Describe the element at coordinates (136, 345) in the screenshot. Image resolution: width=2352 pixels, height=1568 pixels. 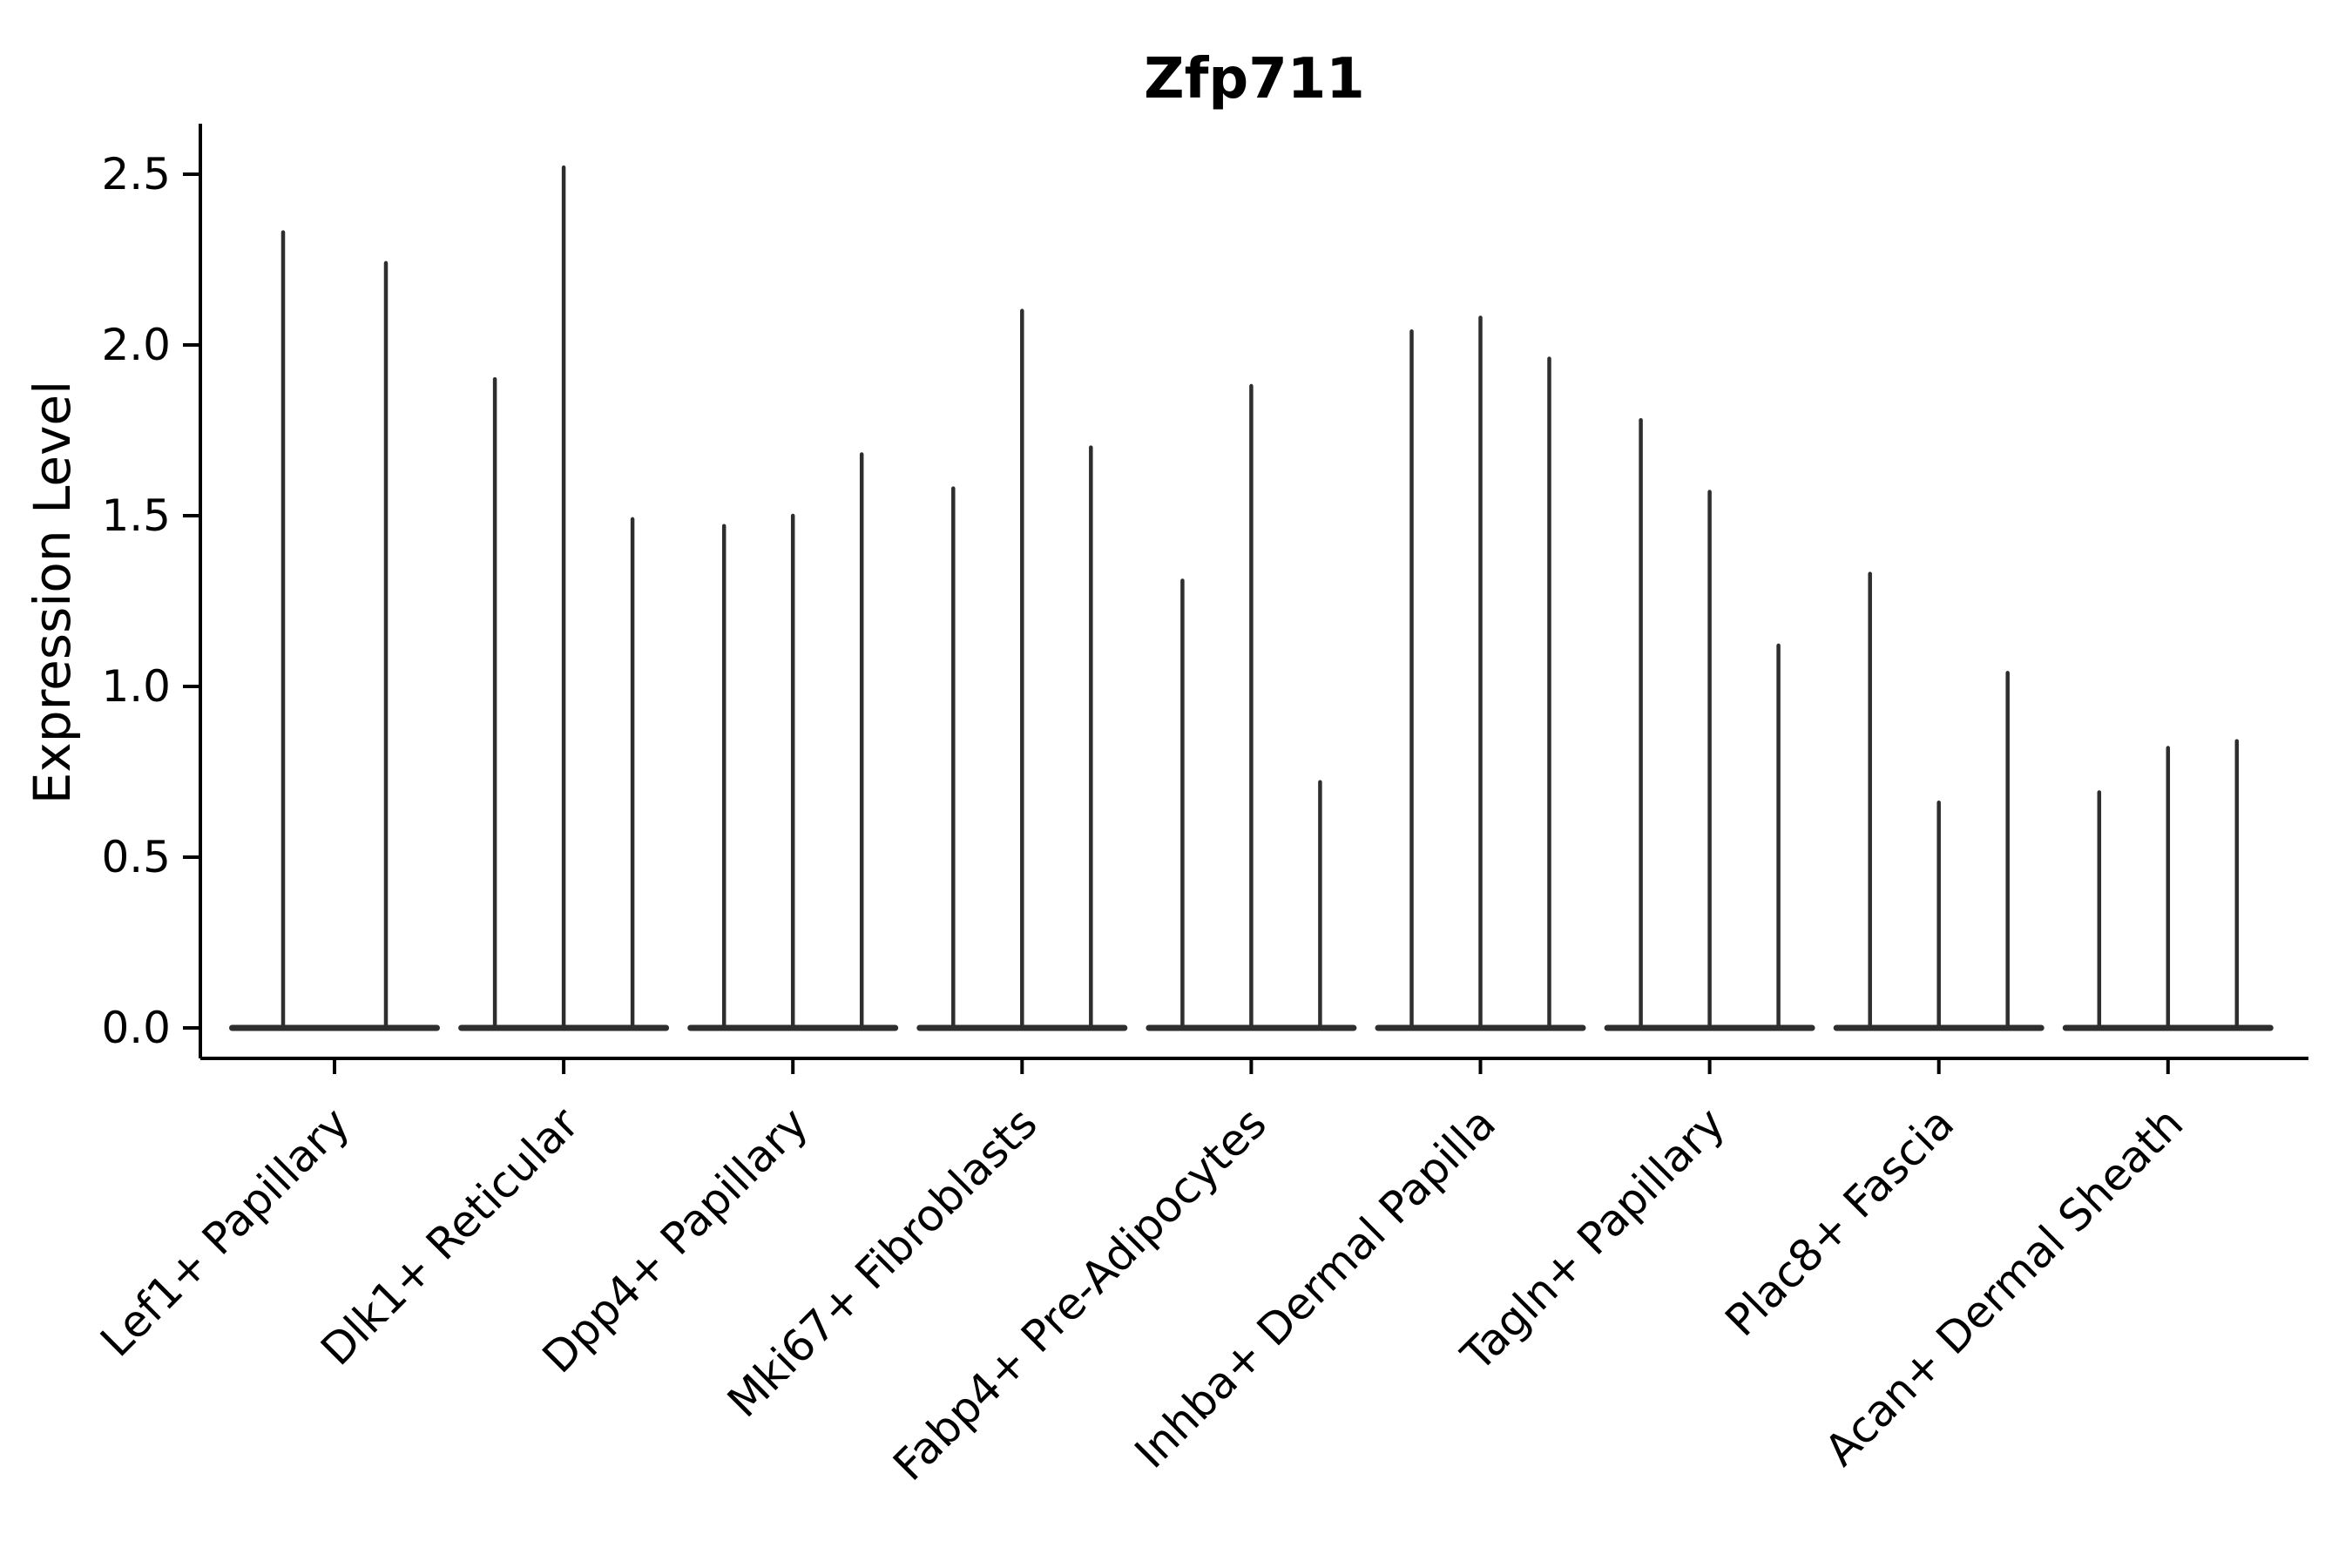
I see `y-tick-label: 2.0` at that location.